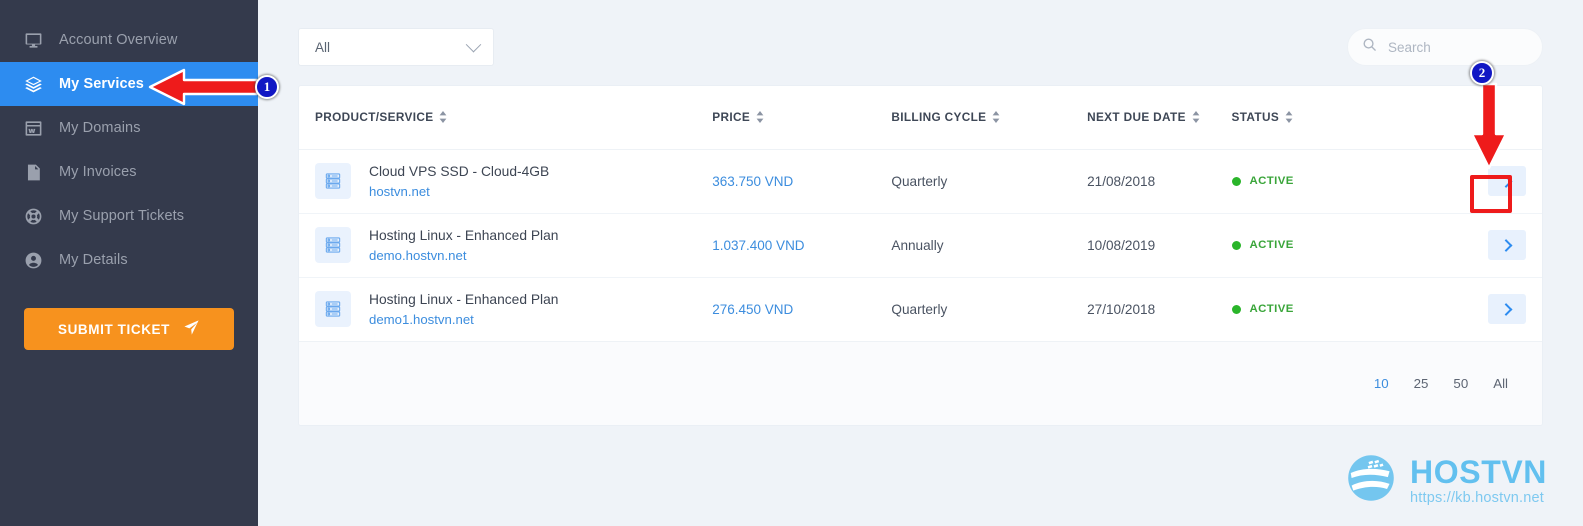 The image size is (1583, 526). Describe the element at coordinates (421, 319) in the screenshot. I see `product-domain-link: demo1.hostvn.net` at that location.